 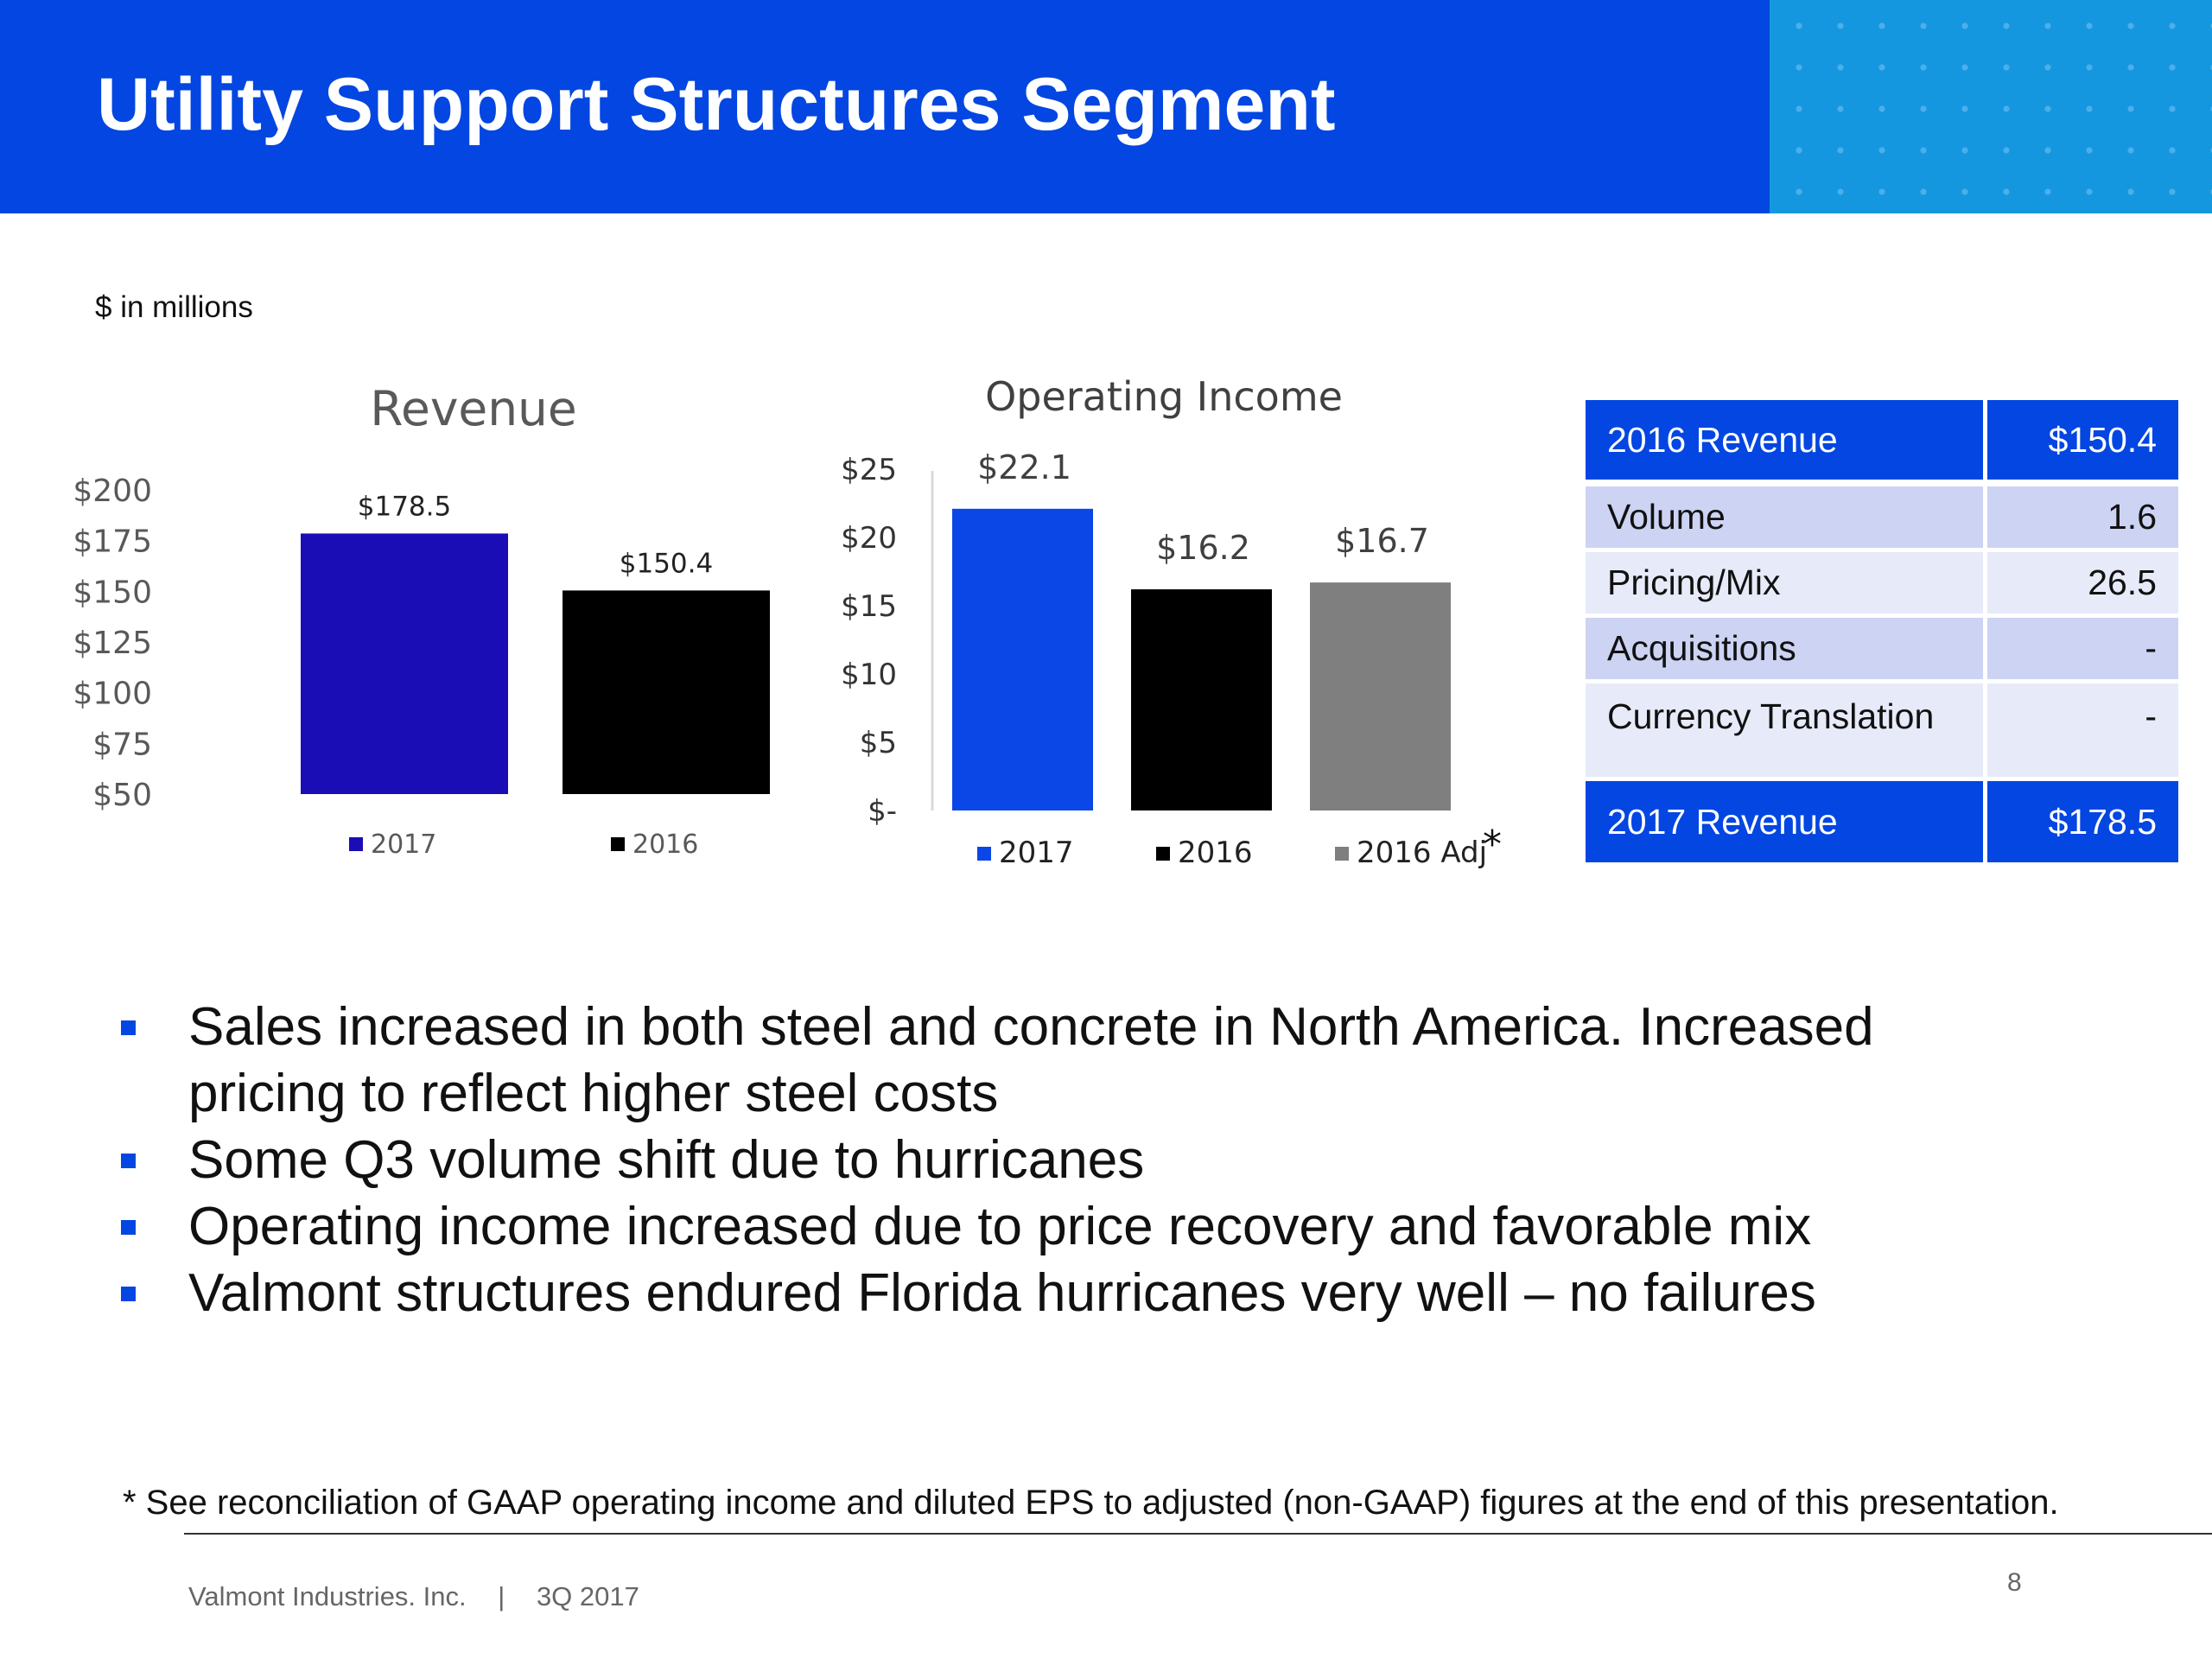 I want to click on y-tick-label: $125, so click(x=112, y=643).